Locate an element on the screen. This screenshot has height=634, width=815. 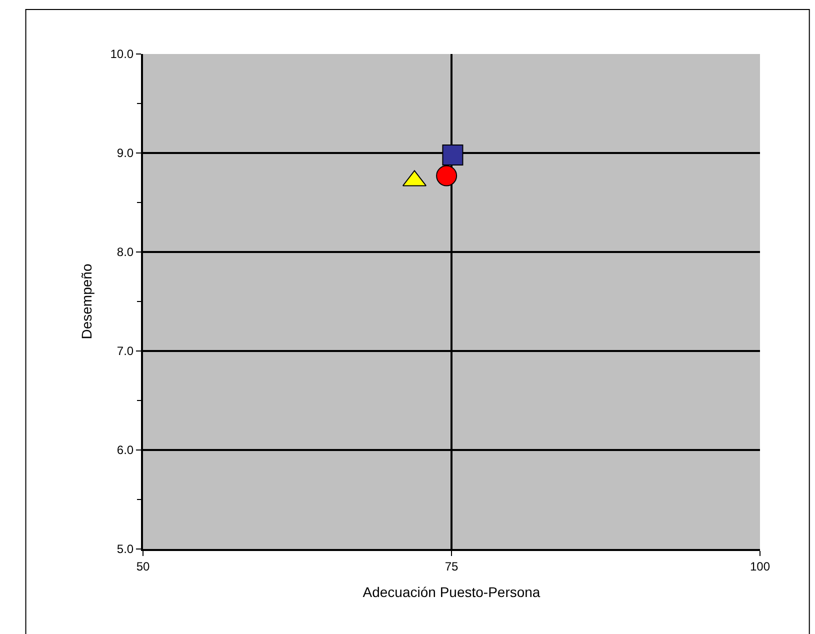
x-tick-label: 75 is located at coordinates (451, 566).